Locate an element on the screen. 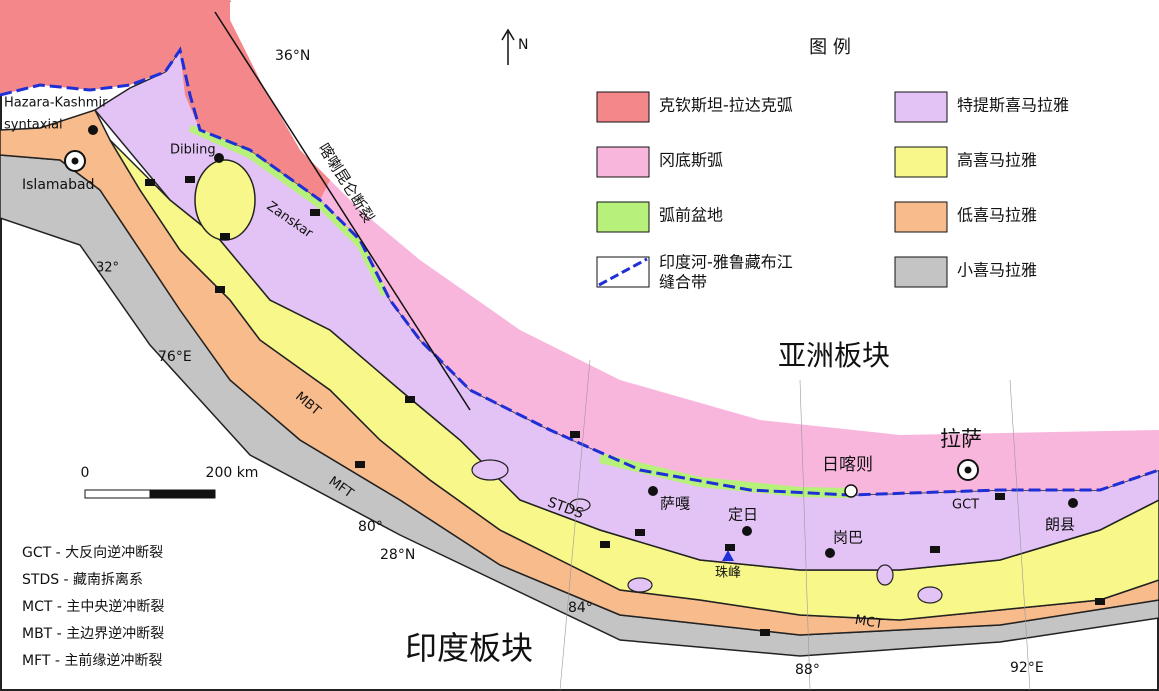 Image resolution: width=1159 pixels, height=691 pixels. map-label: Dibling is located at coordinates (193, 150).